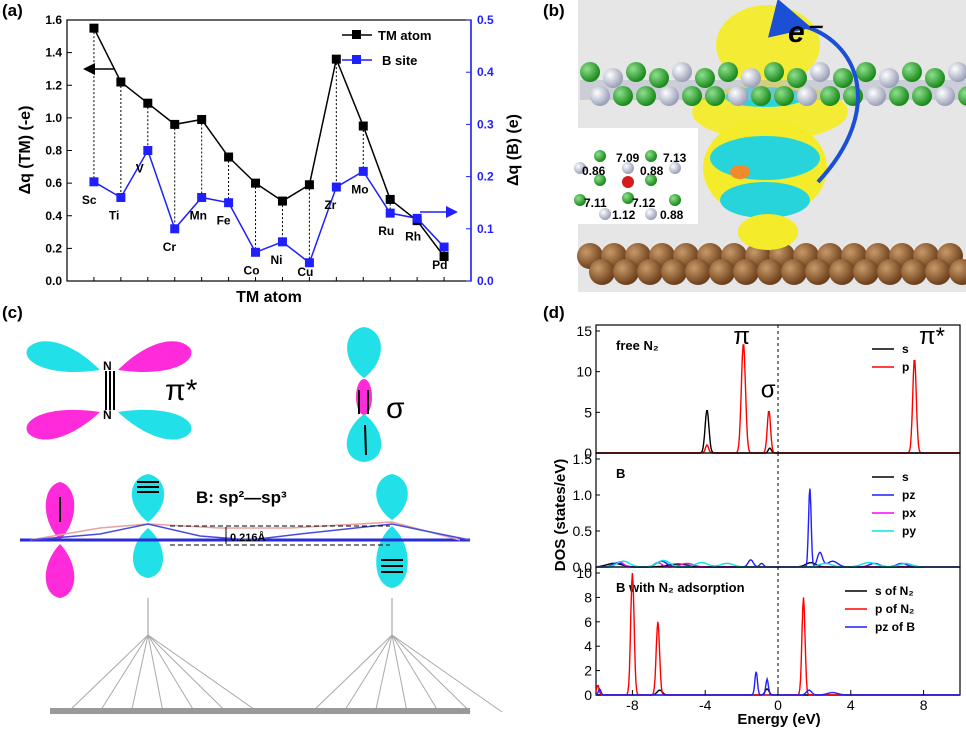 Image resolution: width=966 pixels, height=740 pixels. What do you see at coordinates (53, 151) in the screenshot?
I see `left-tick-label: 0.8` at bounding box center [53, 151].